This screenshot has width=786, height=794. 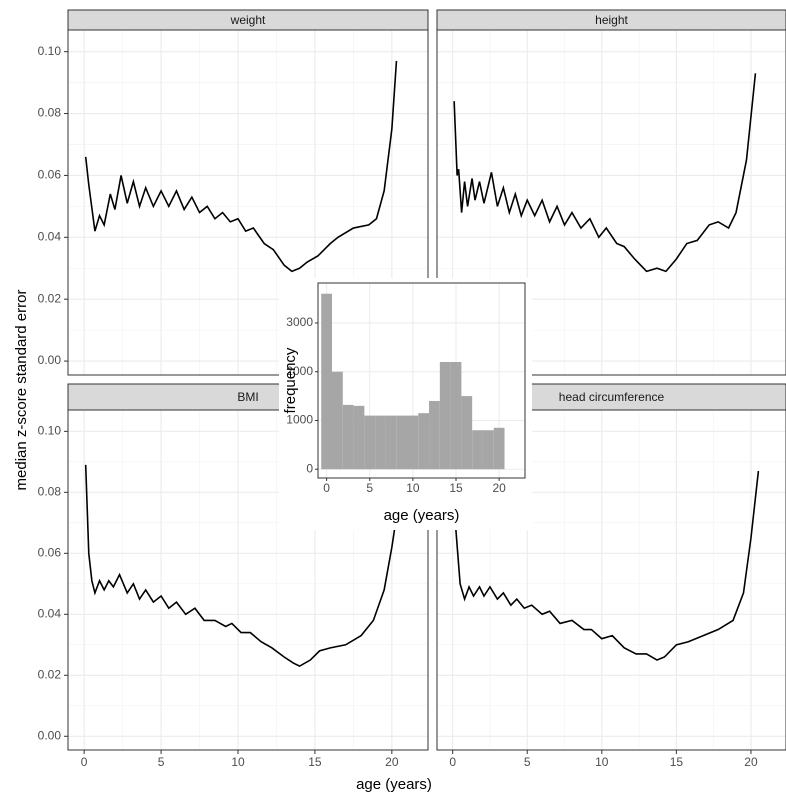 I want to click on x-axis-label: age (years), so click(x=394, y=784).